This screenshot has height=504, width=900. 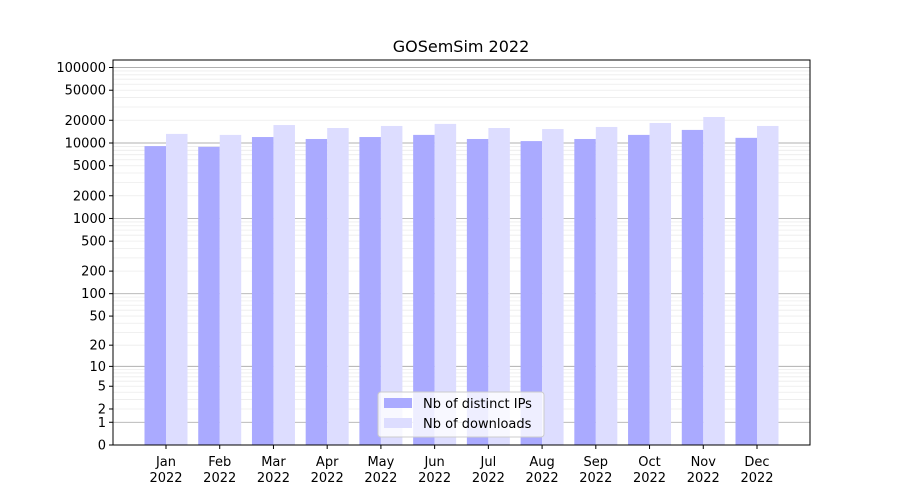 What do you see at coordinates (85, 121) in the screenshot?
I see `y-tick-label: 20000` at bounding box center [85, 121].